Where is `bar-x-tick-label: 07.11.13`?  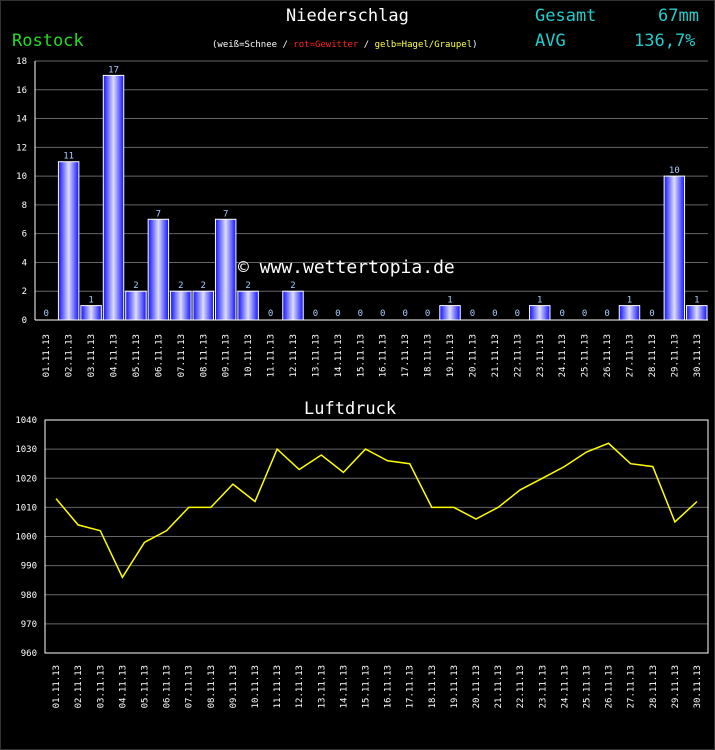 bar-x-tick-label: 07.11.13 is located at coordinates (182, 355).